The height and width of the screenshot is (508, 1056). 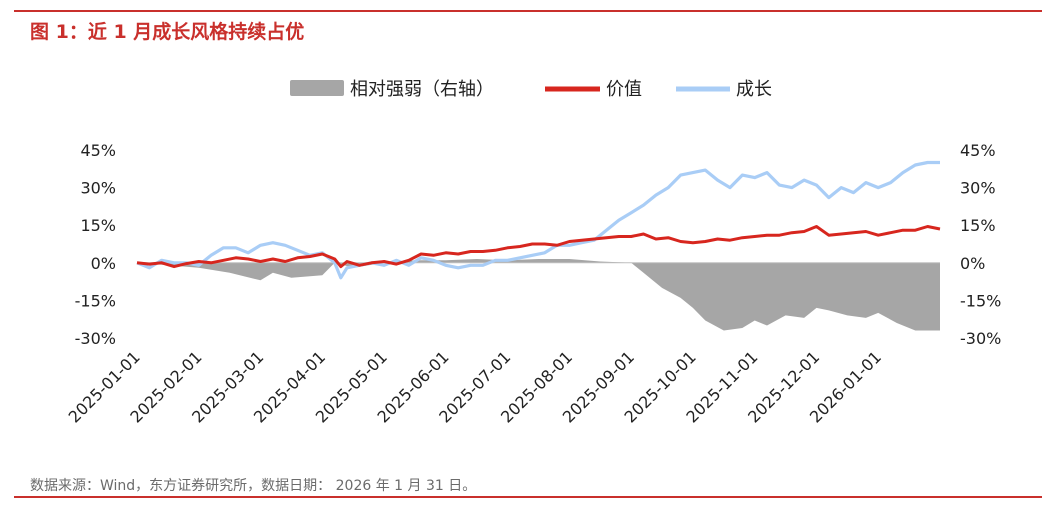 What do you see at coordinates (98, 225) in the screenshot?
I see `y-left-tick-label: 15%` at bounding box center [98, 225].